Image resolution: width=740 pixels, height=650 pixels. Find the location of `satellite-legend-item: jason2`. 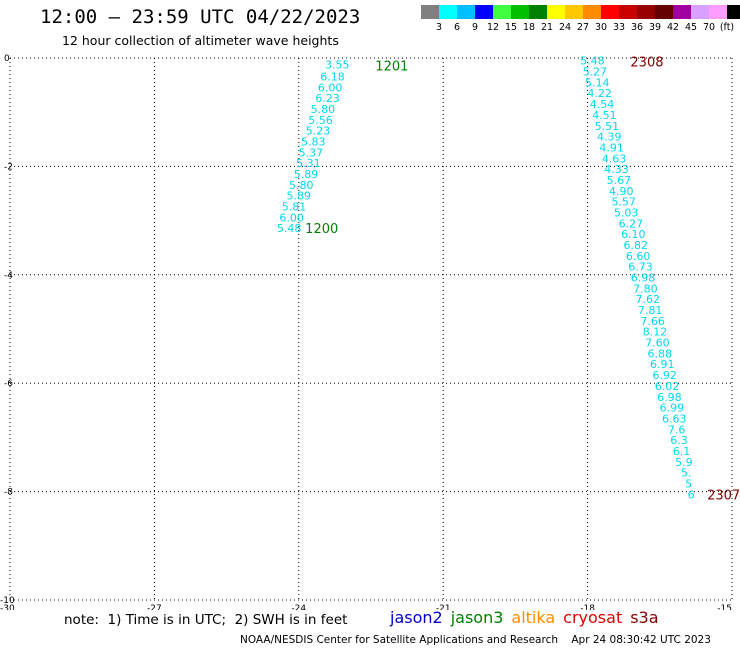

satellite-legend-item: jason2 is located at coordinates (416, 617).